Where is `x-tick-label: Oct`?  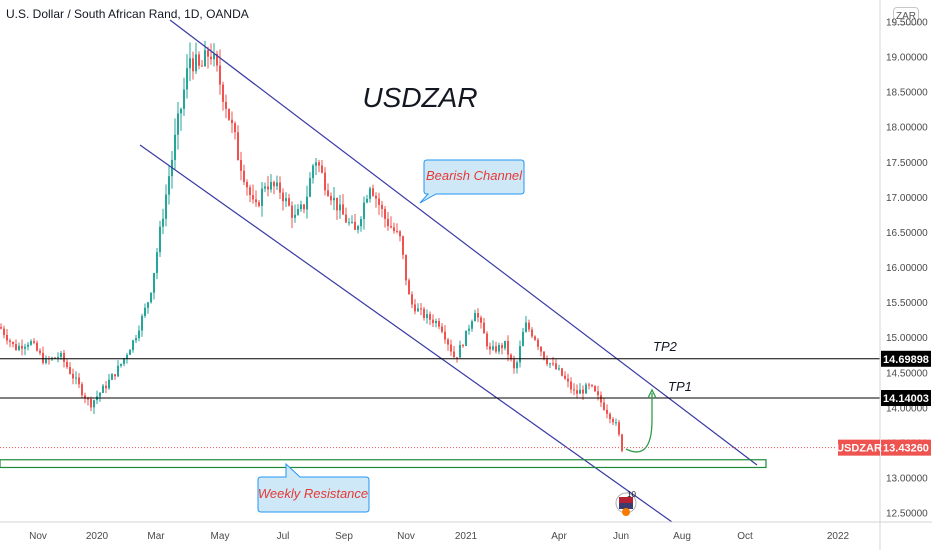 x-tick-label: Oct is located at coordinates (745, 536).